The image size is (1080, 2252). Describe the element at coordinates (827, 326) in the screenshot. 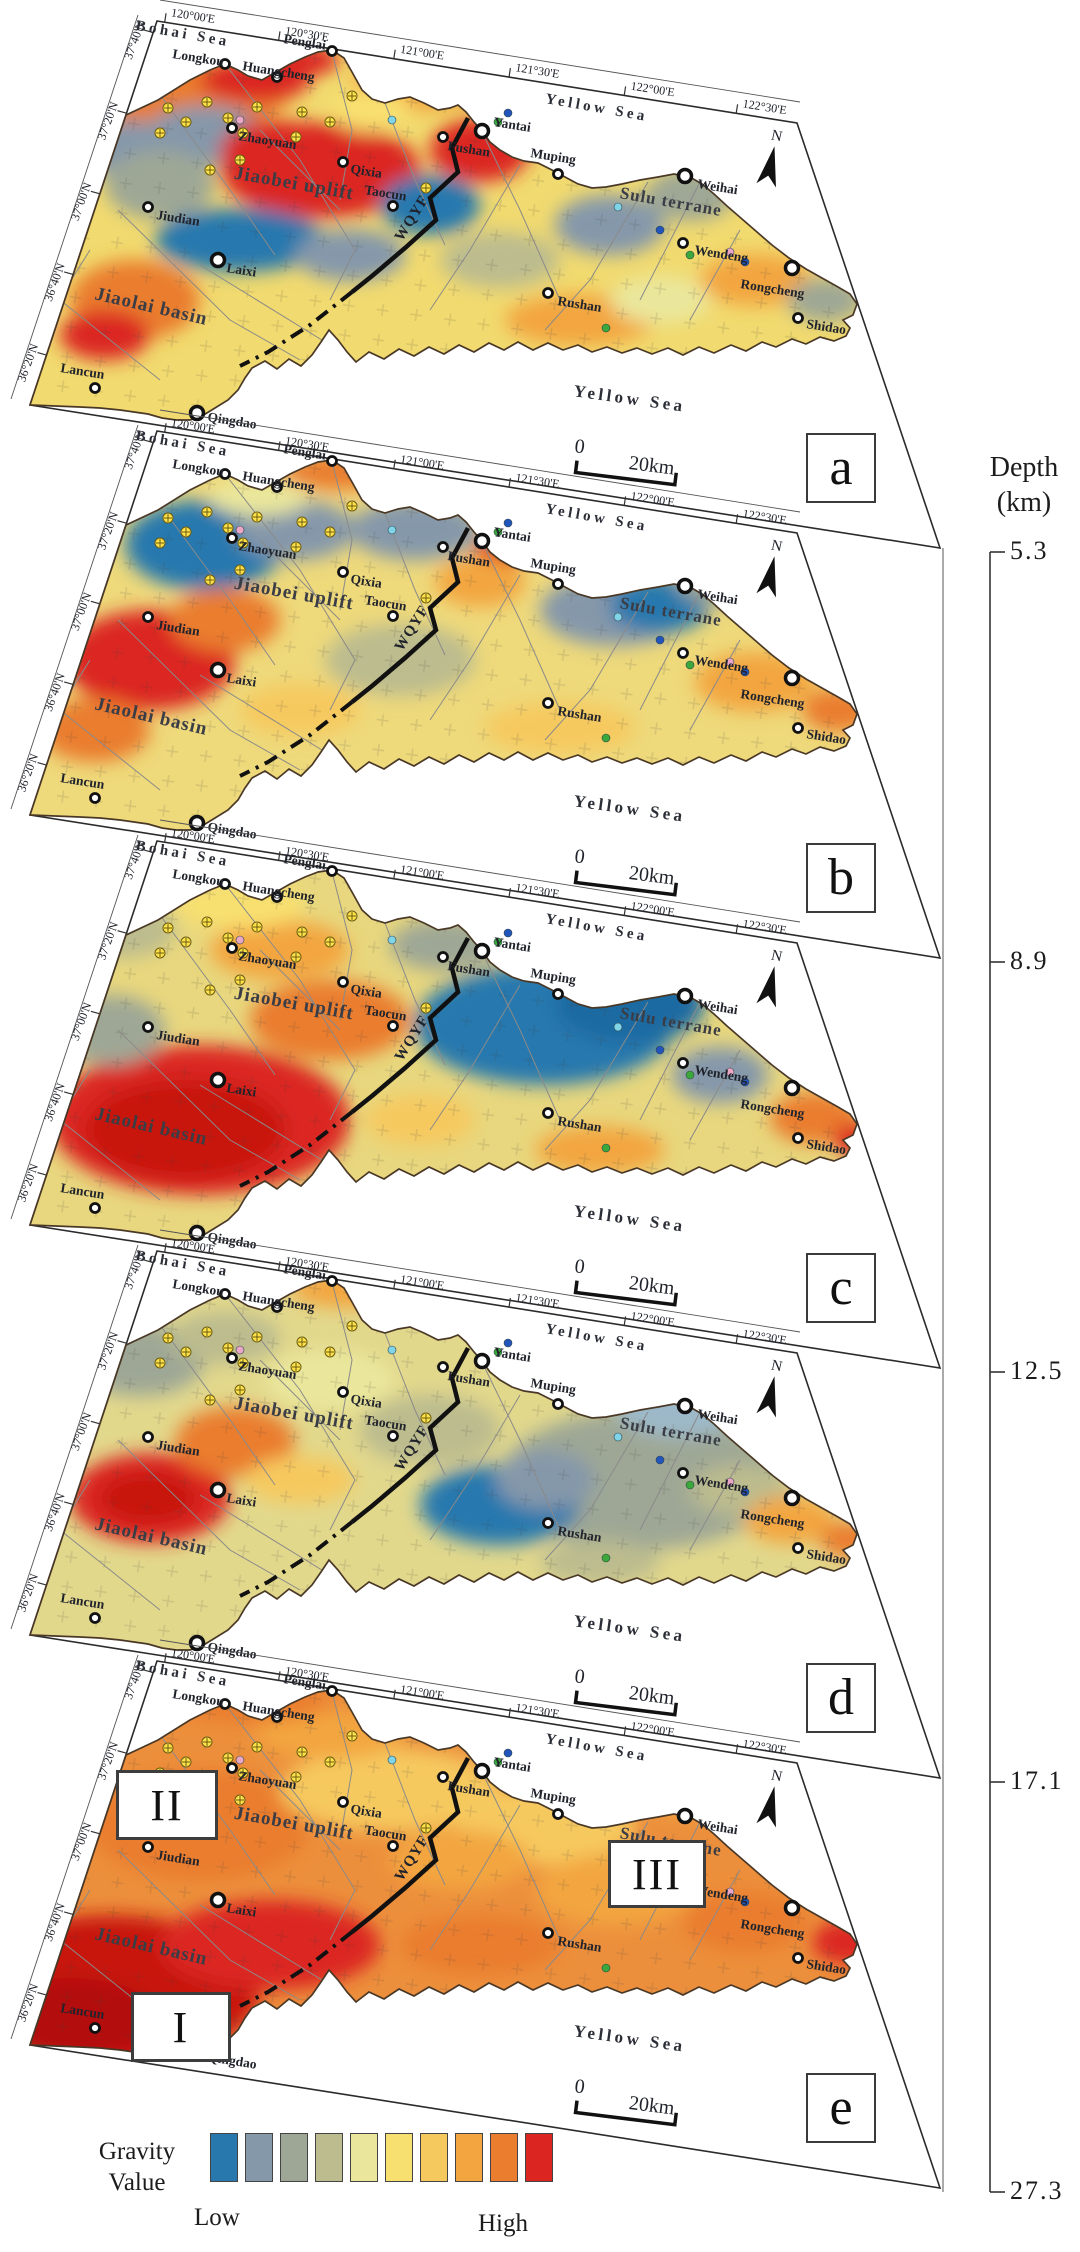

I see `city-label-shidao: Shidao` at that location.